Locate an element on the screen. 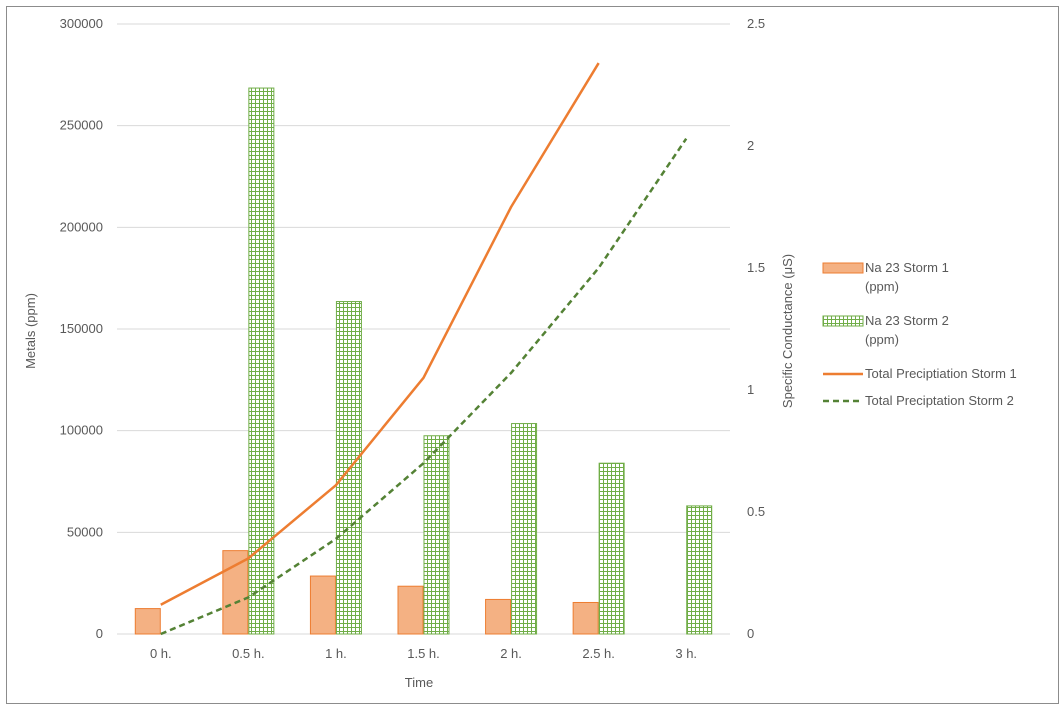 This screenshot has width=1064, height=709. x-tick-label: 3 h. is located at coordinates (686, 653).